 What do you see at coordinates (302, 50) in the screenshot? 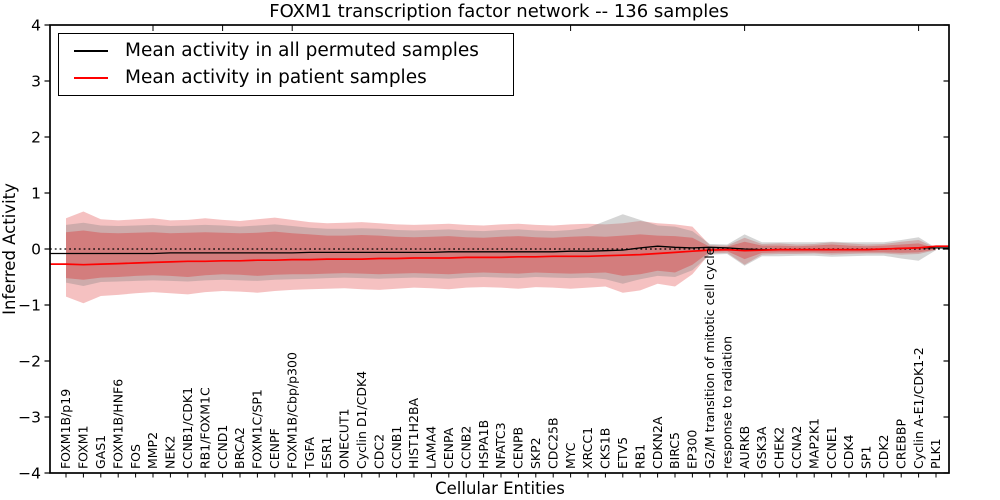
I see `legend-label-permuted: Mean activity in all permuted samples` at bounding box center [302, 50].